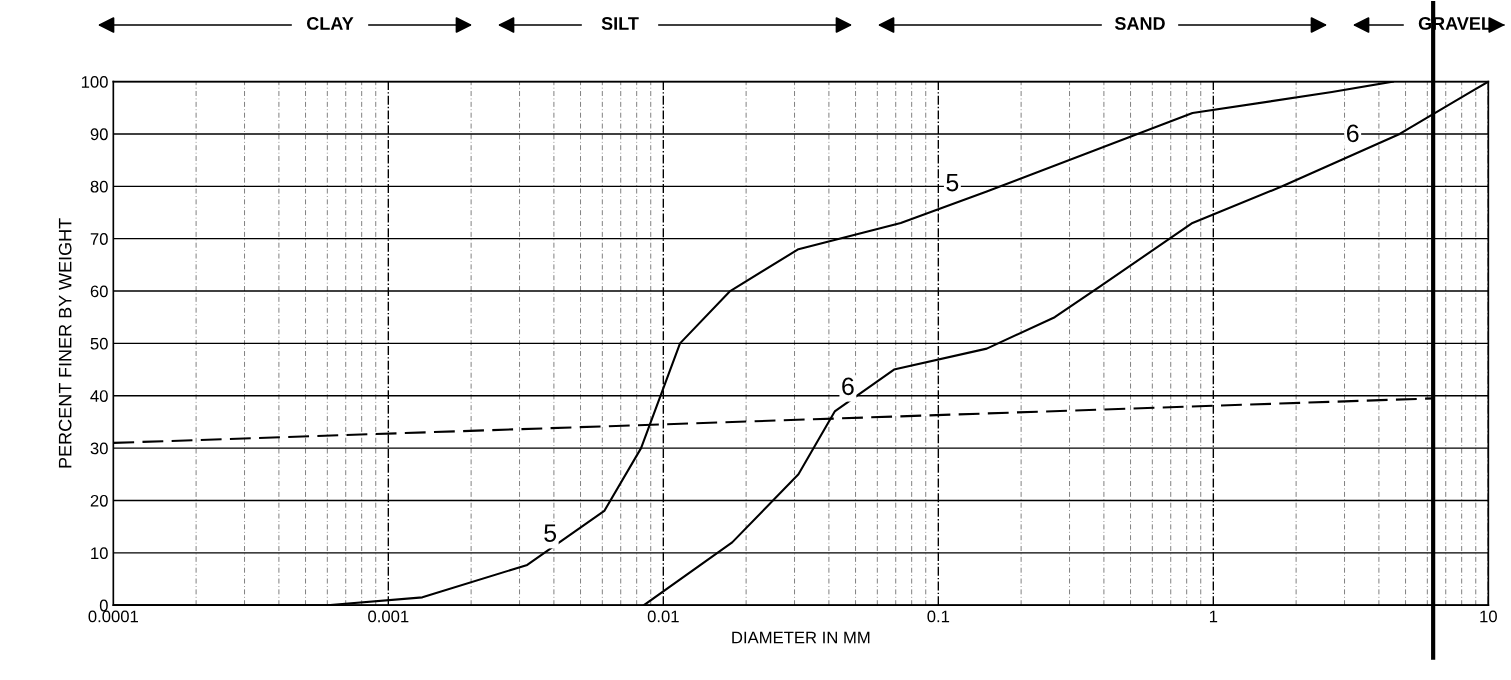 Image resolution: width=1511 pixels, height=680 pixels. I want to click on text: SAND, so click(1139, 23).